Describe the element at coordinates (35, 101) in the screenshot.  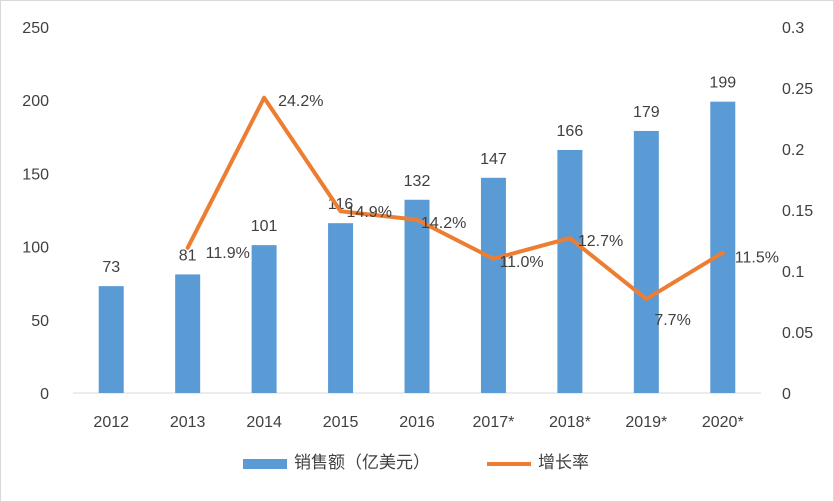
I see `left-tick-label: 200` at that location.